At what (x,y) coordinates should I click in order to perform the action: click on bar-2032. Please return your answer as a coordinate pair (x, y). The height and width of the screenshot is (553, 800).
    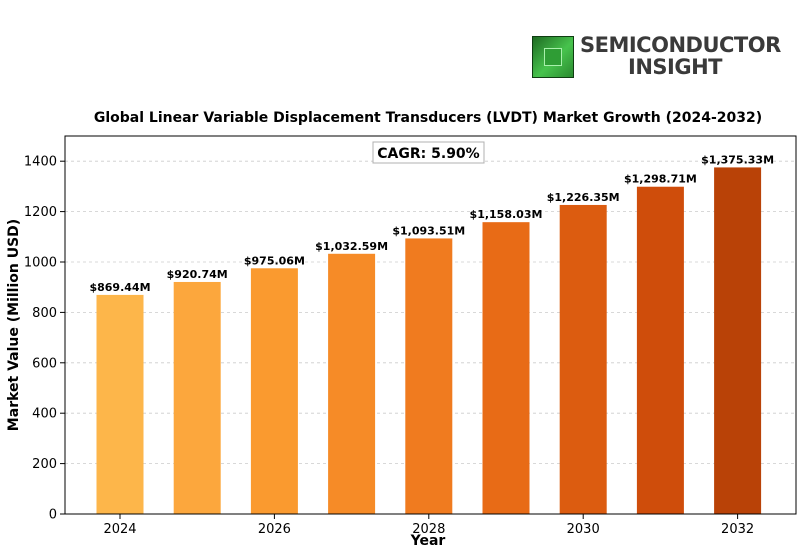
    Looking at the image, I should click on (738, 340).